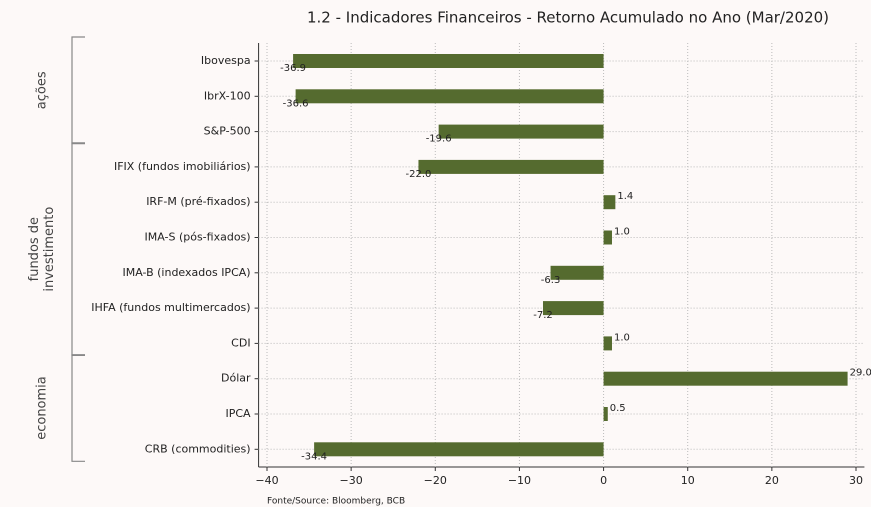 The width and height of the screenshot is (871, 507). Describe the element at coordinates (182, 166) in the screenshot. I see `y-tick-label: IFIX (fundos imobiliários)` at that location.